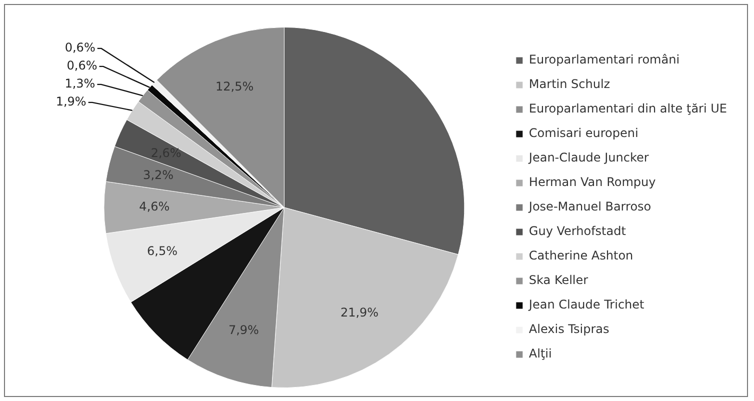 The width and height of the screenshot is (754, 401). I want to click on legend-label: Europarlamentari din alte ţări UE, so click(627, 109).